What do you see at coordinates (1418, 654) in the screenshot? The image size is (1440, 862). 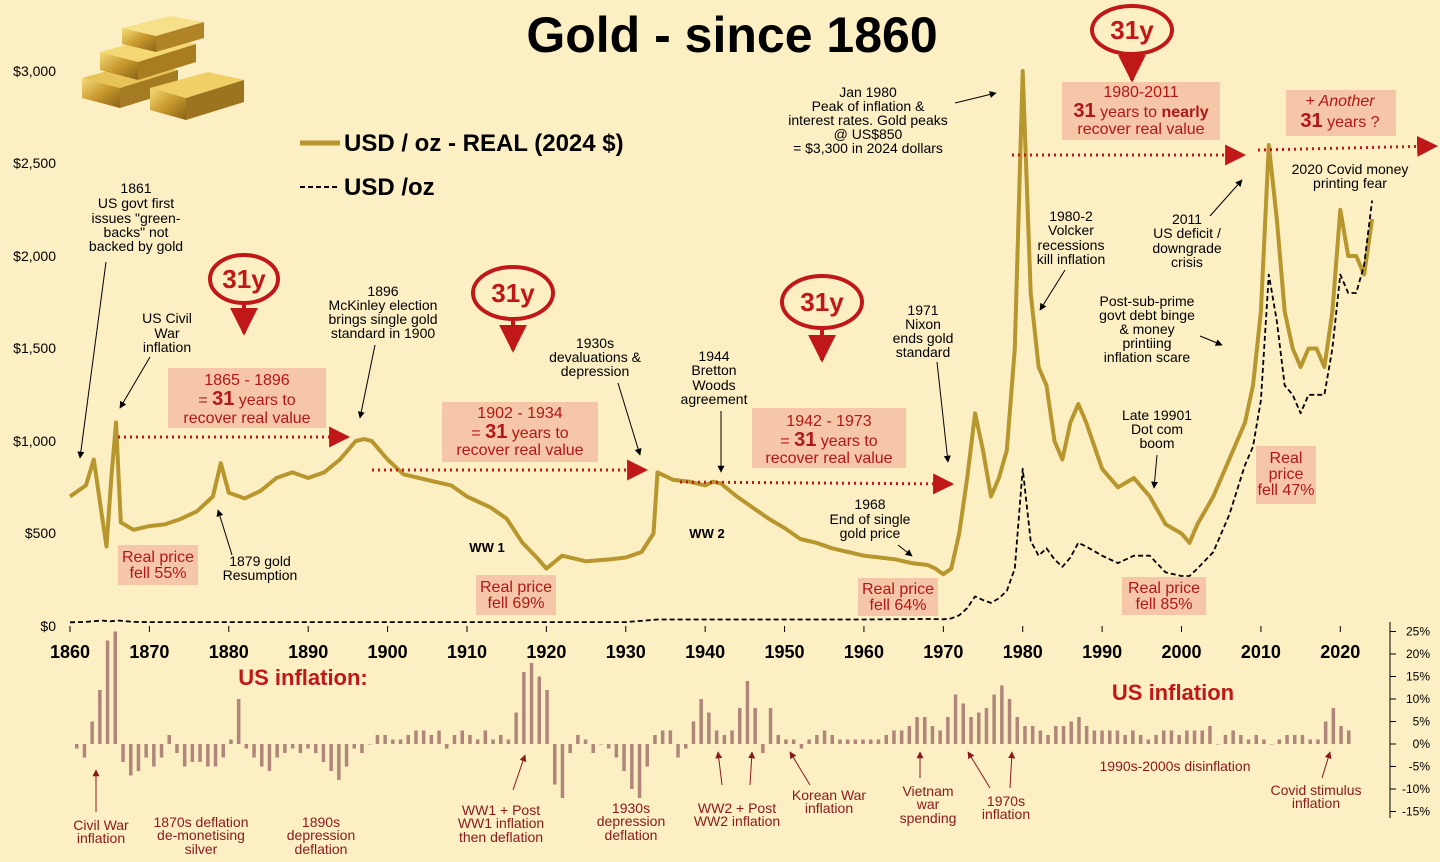 I see `inflation-tick-label: 20%` at bounding box center [1418, 654].